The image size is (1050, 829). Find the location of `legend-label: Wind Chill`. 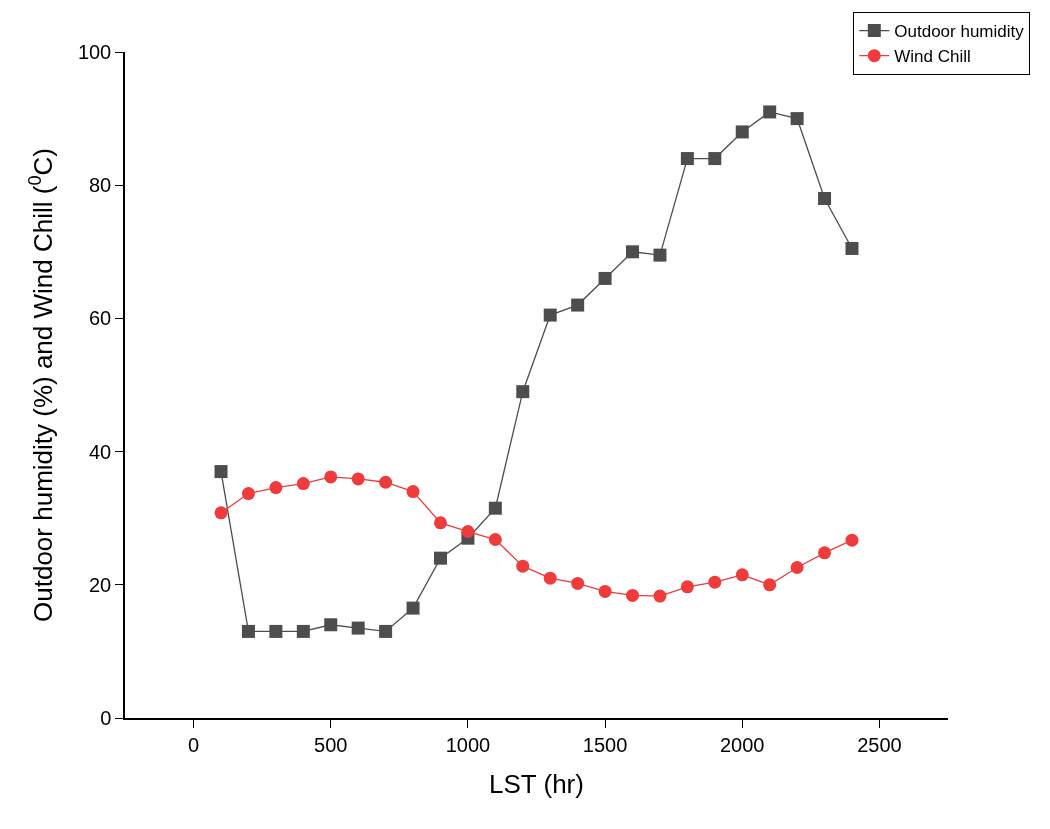

legend-label: Wind Chill is located at coordinates (932, 57).